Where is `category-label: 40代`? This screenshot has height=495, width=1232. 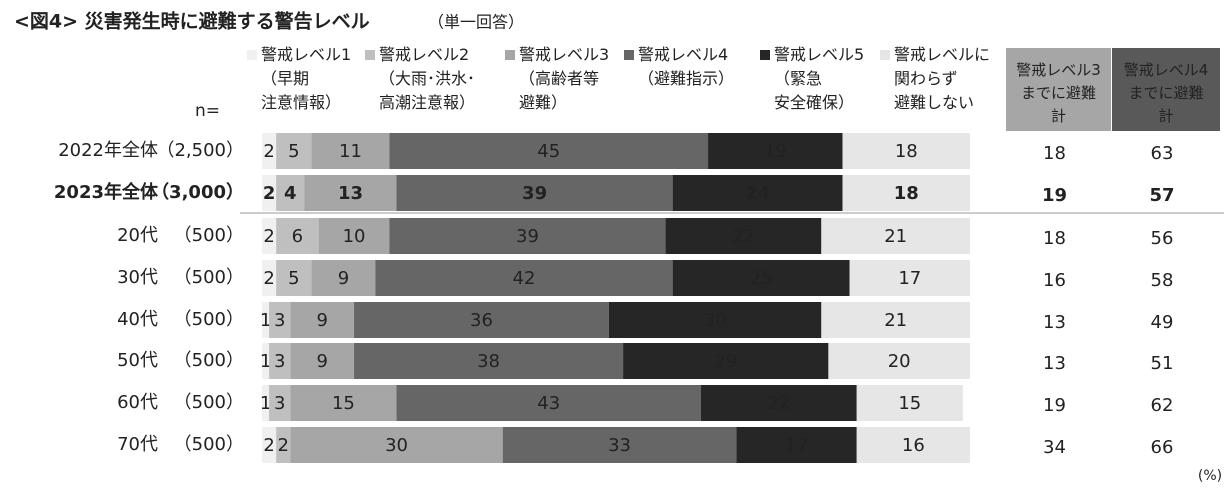
category-label: 40代 is located at coordinates (137, 319).